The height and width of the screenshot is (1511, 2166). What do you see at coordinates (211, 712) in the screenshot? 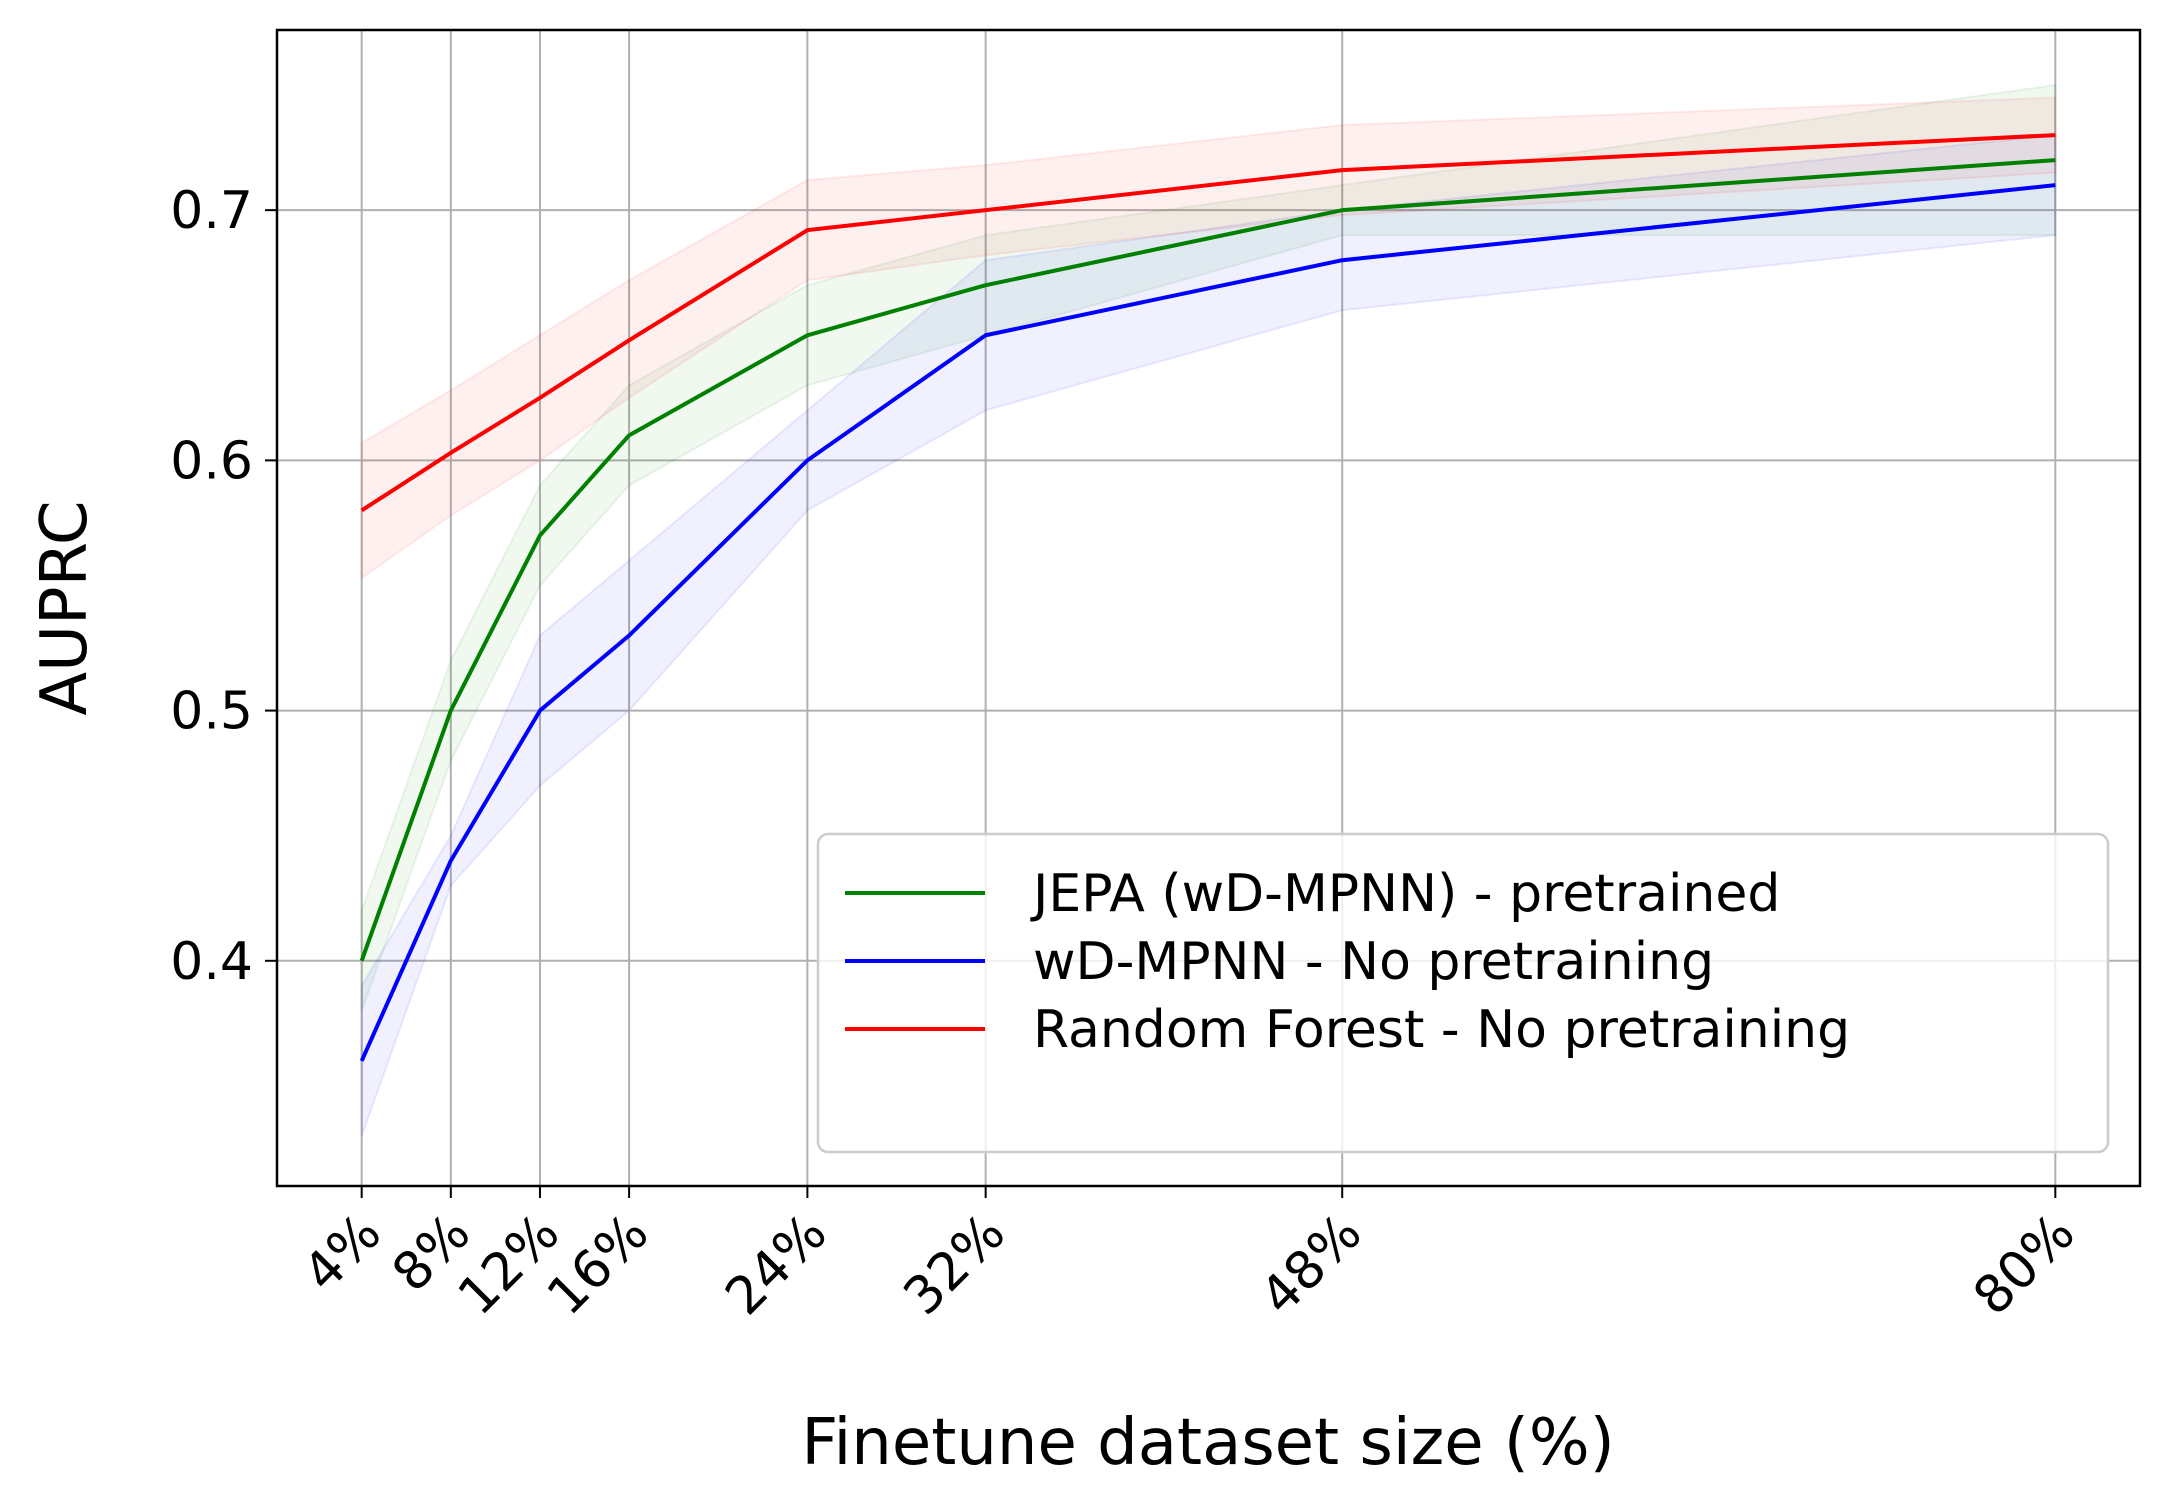
I see `y-tick-label: 0.5` at bounding box center [211, 712].